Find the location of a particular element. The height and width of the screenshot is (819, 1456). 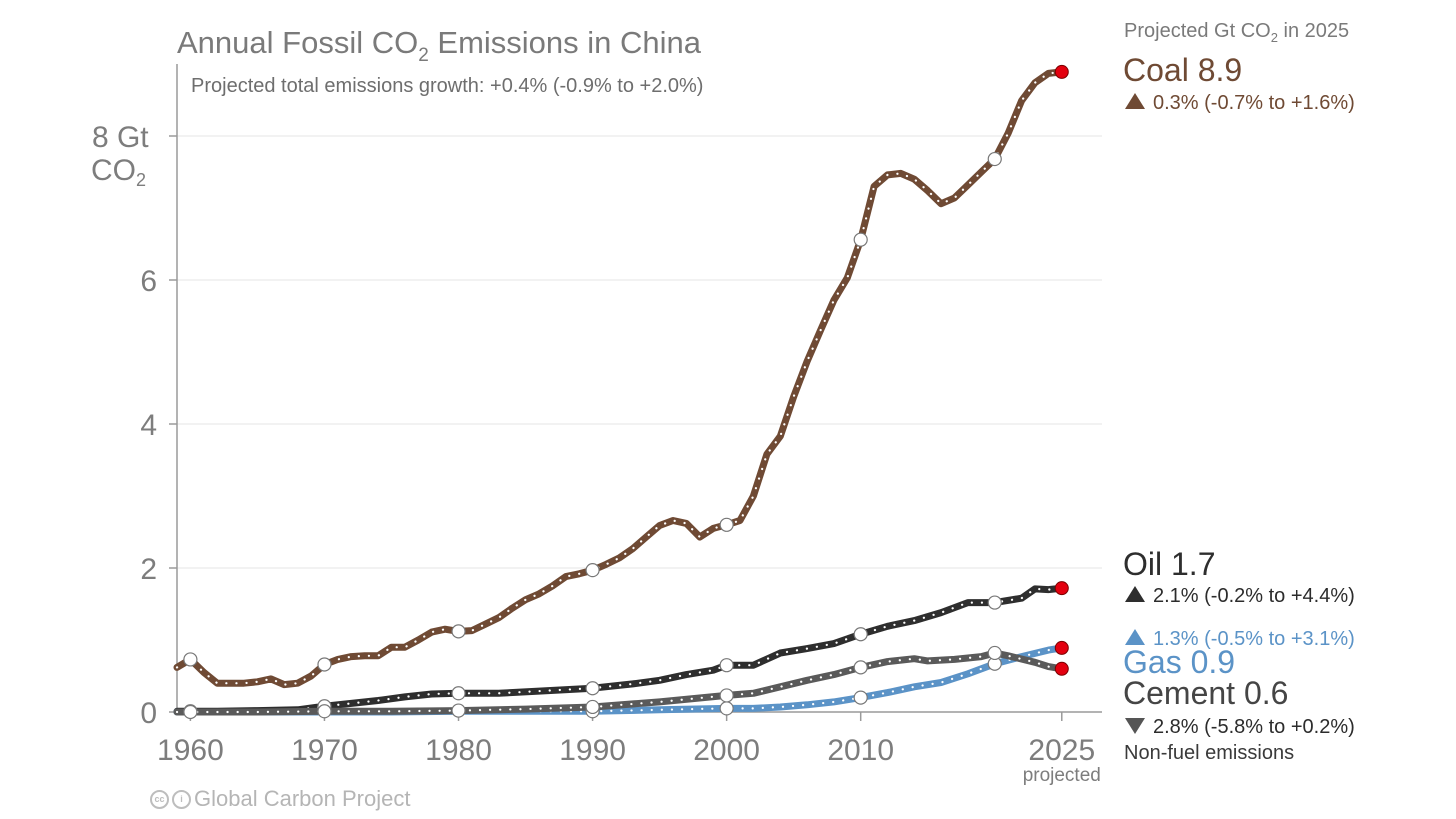

gas-growth-text: 1.3% (-0.5% to +3.1%) is located at coordinates (1254, 639).